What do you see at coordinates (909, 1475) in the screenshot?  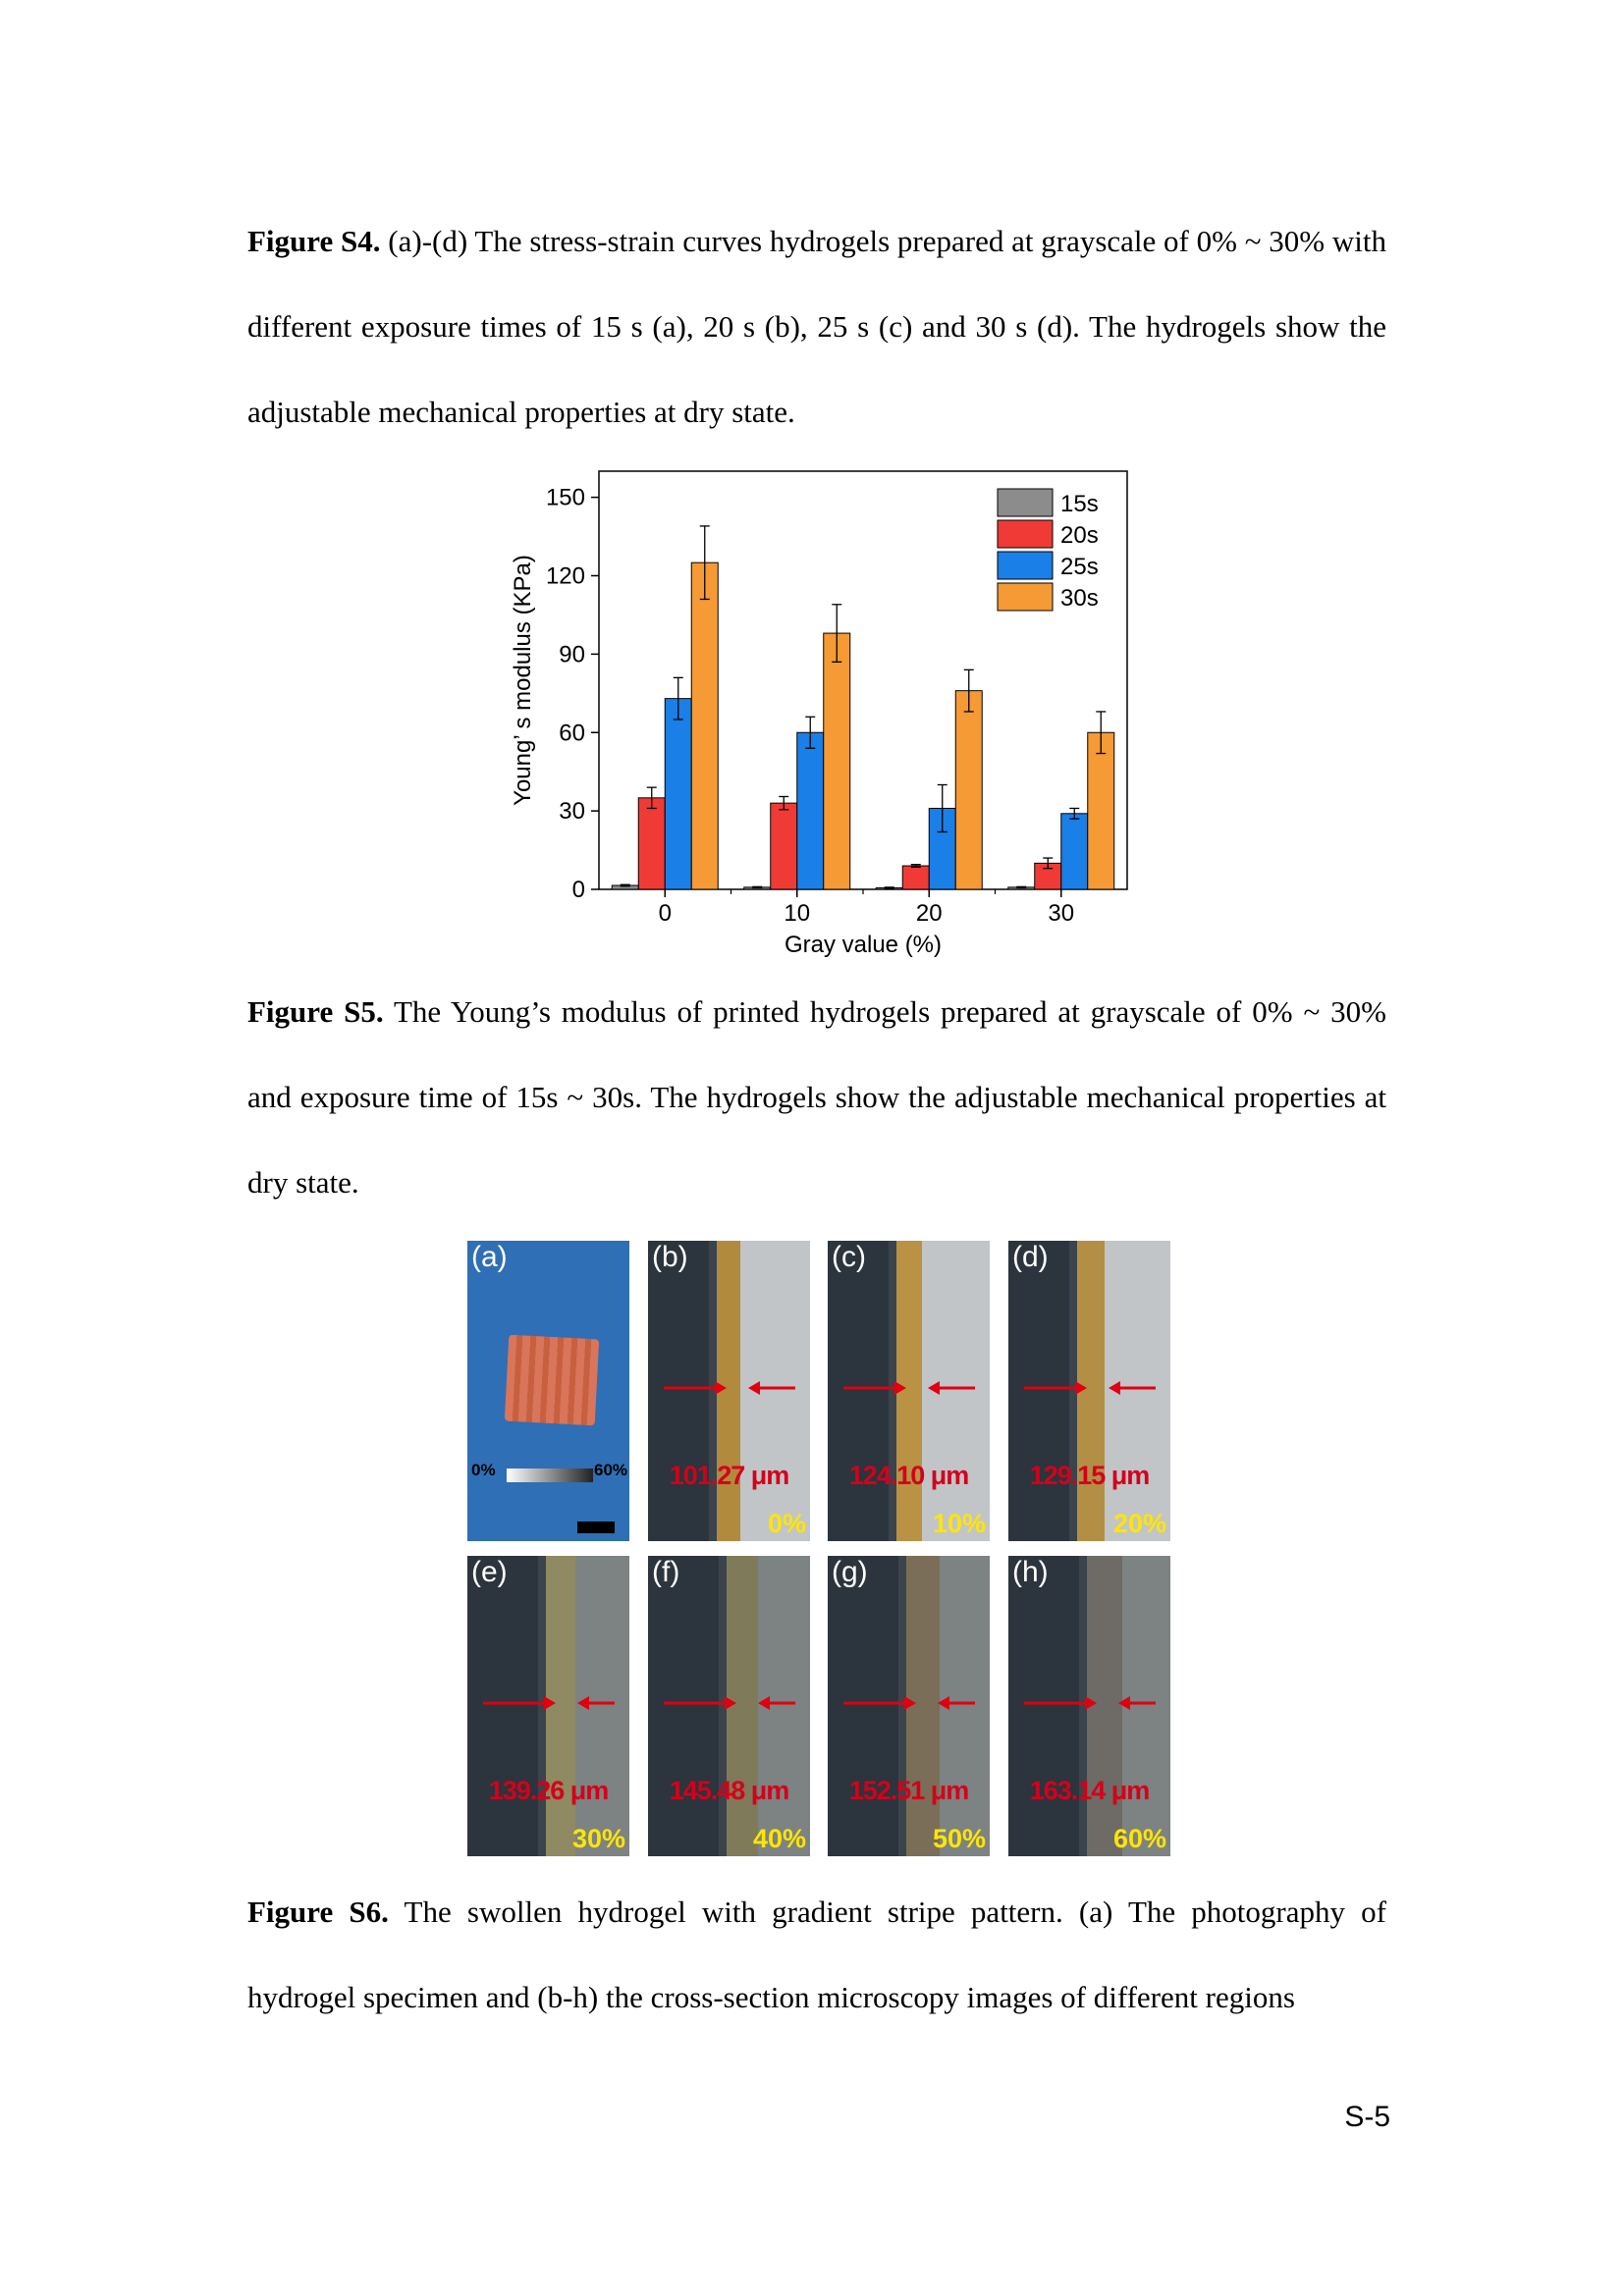 I see `thickness-measurement: 124.10 μm` at bounding box center [909, 1475].